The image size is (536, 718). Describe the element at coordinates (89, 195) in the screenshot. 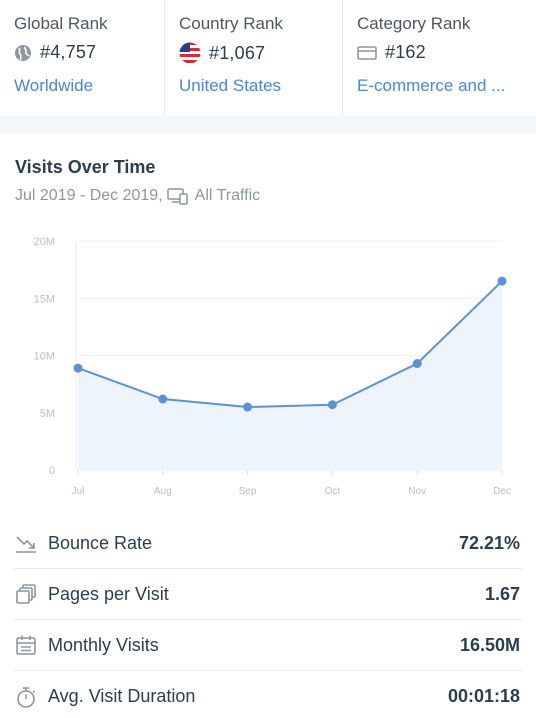

I see `date-range: Jul 2019 - Dec 2019,` at that location.